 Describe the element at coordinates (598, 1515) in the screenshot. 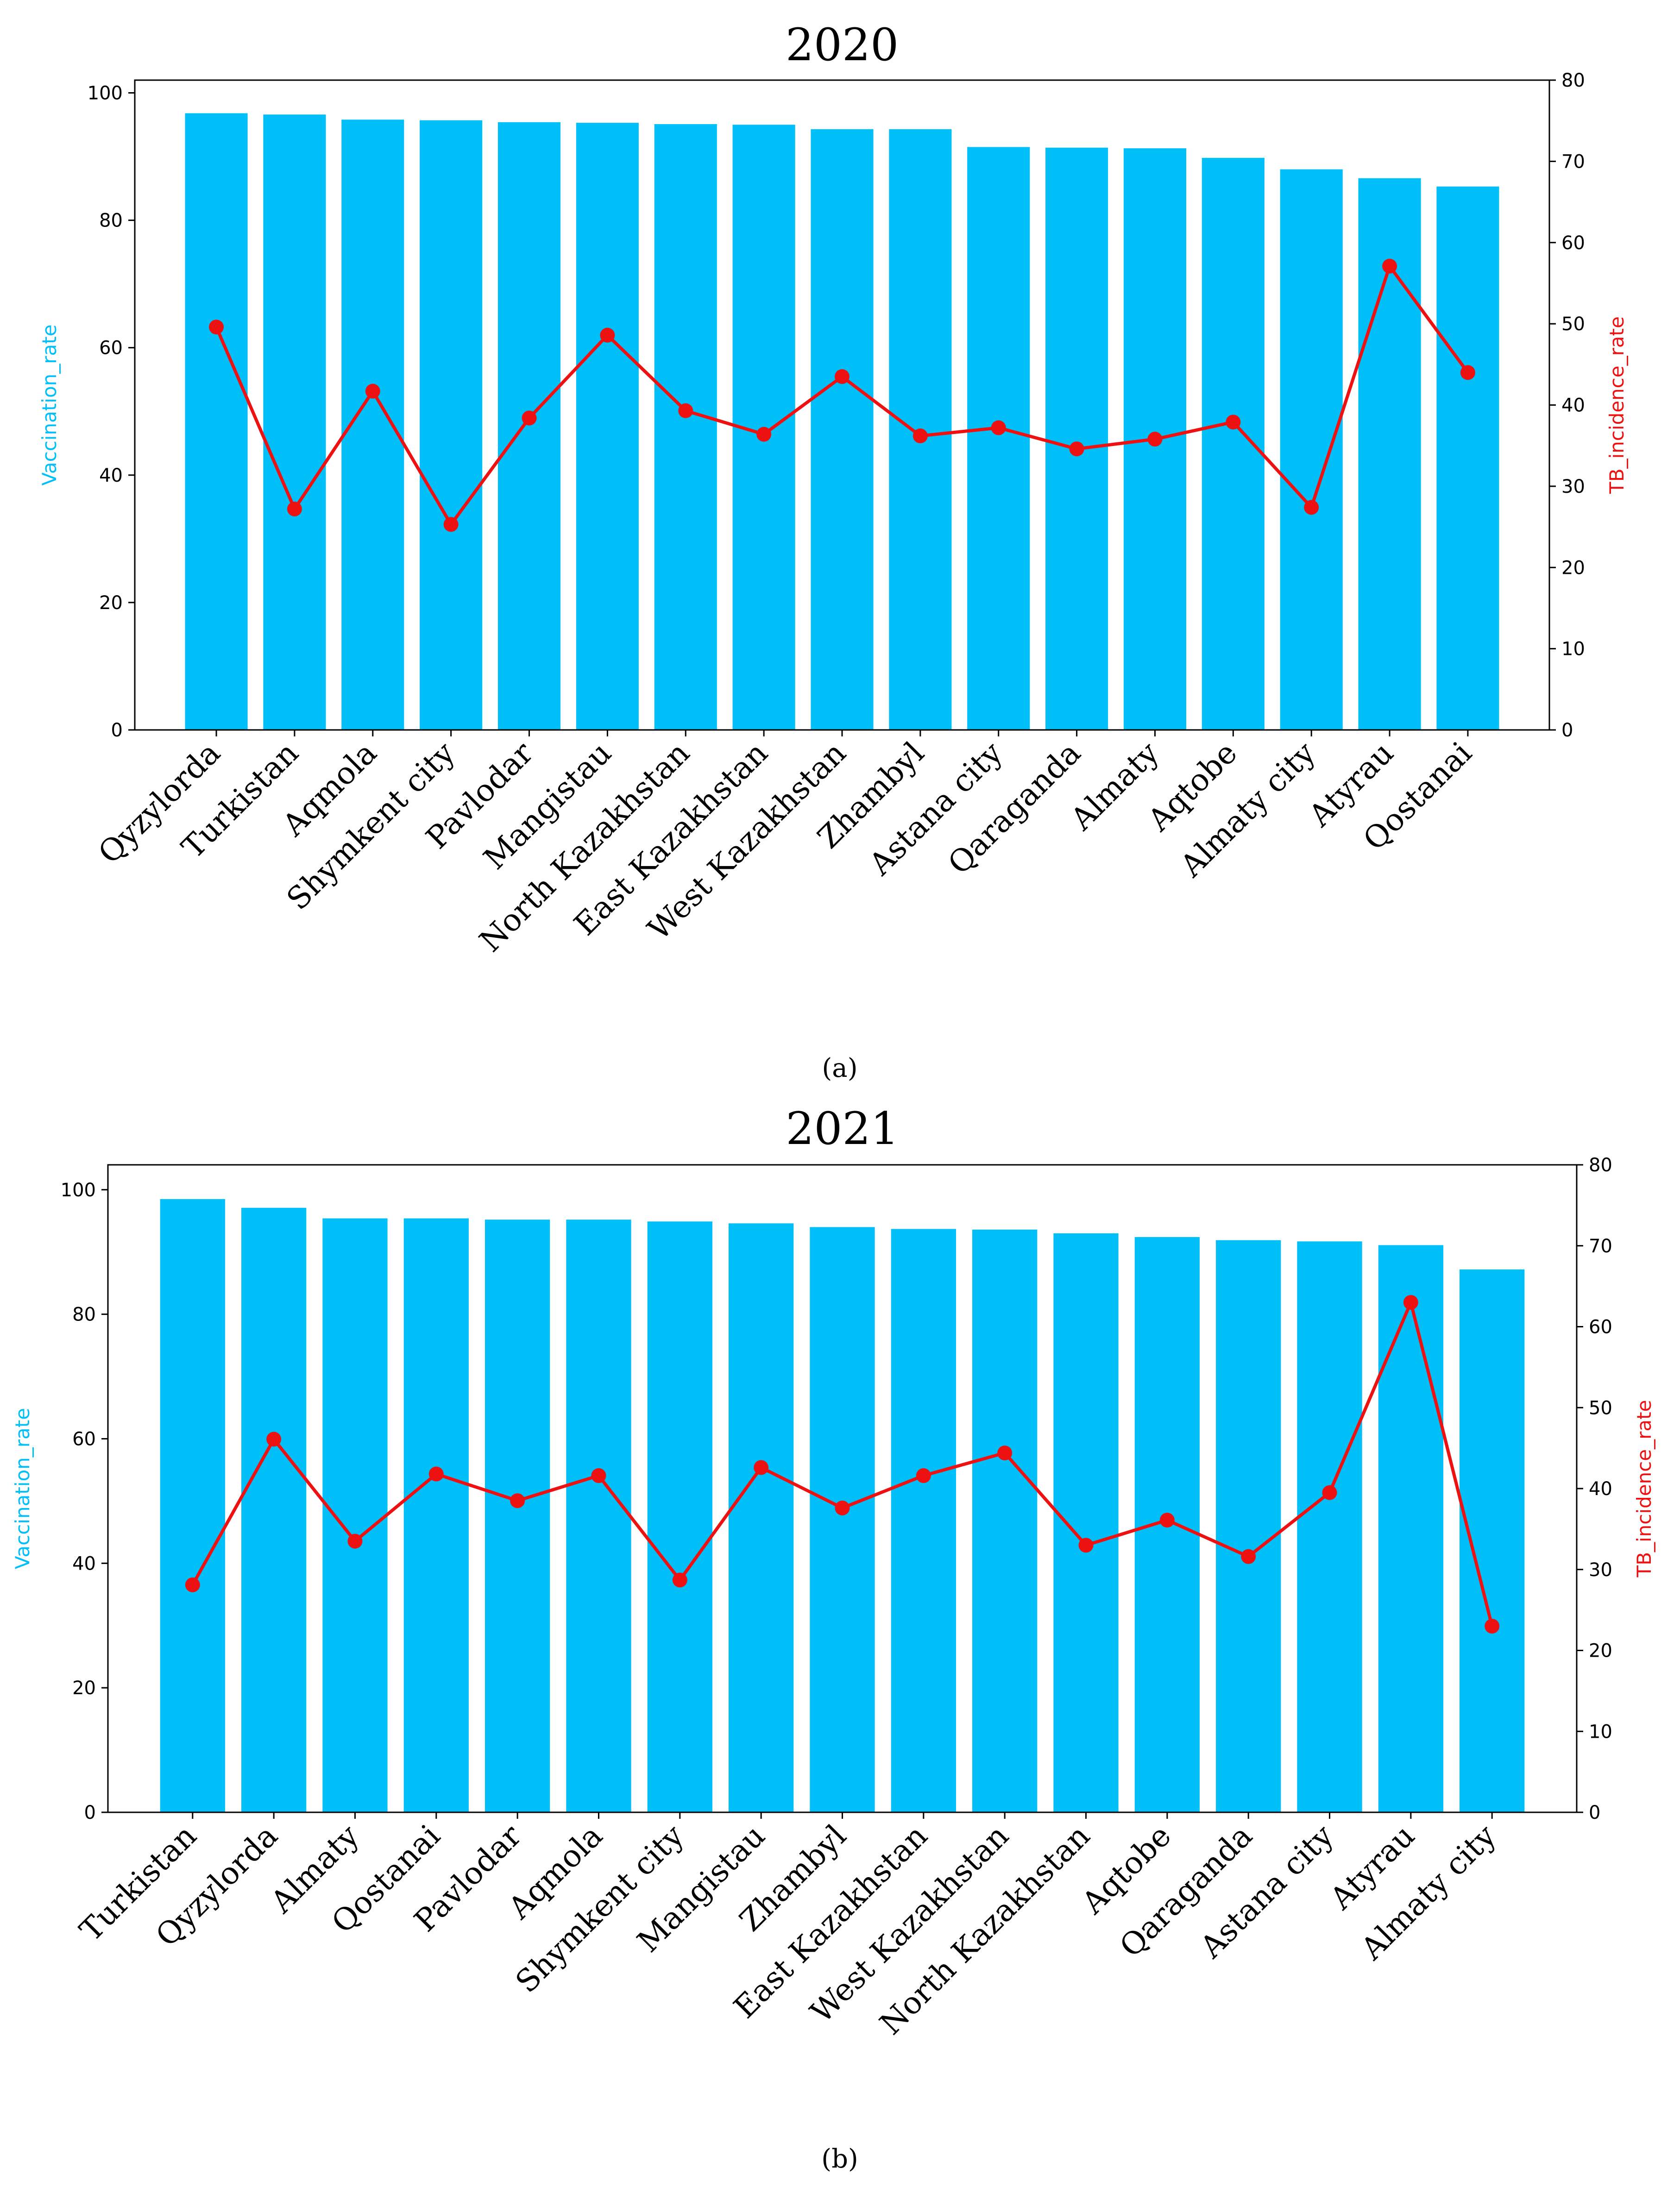

I see `bar-aqmola` at that location.